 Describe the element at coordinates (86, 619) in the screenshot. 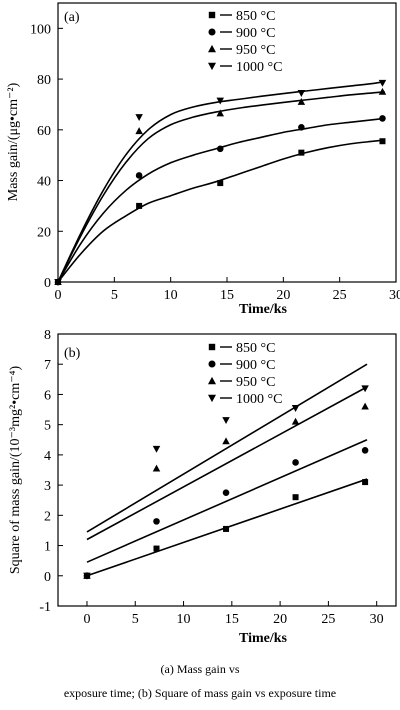

I see `panel-b-xtick-label: 0` at that location.